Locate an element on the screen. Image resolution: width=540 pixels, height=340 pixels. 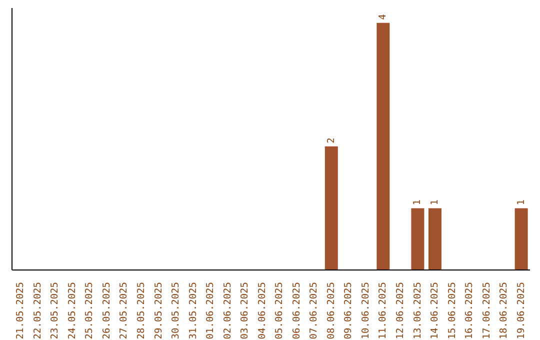
x-tick-label: 02.06.2025 is located at coordinates (228, 311).